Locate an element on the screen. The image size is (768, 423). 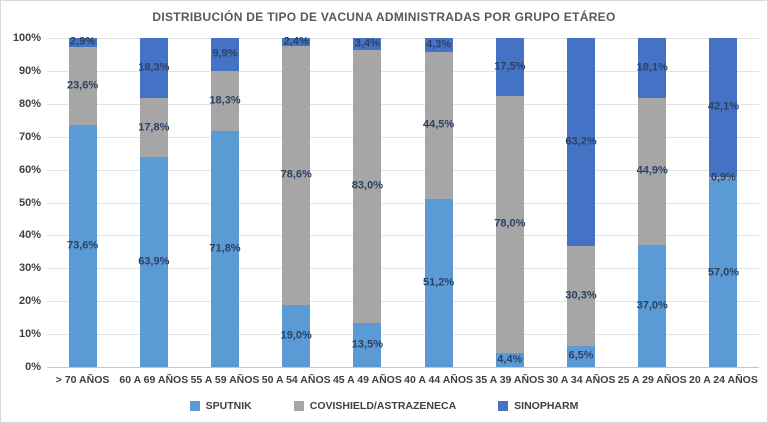
category-label: 25 A 29 AÑOS is located at coordinates (652, 380).